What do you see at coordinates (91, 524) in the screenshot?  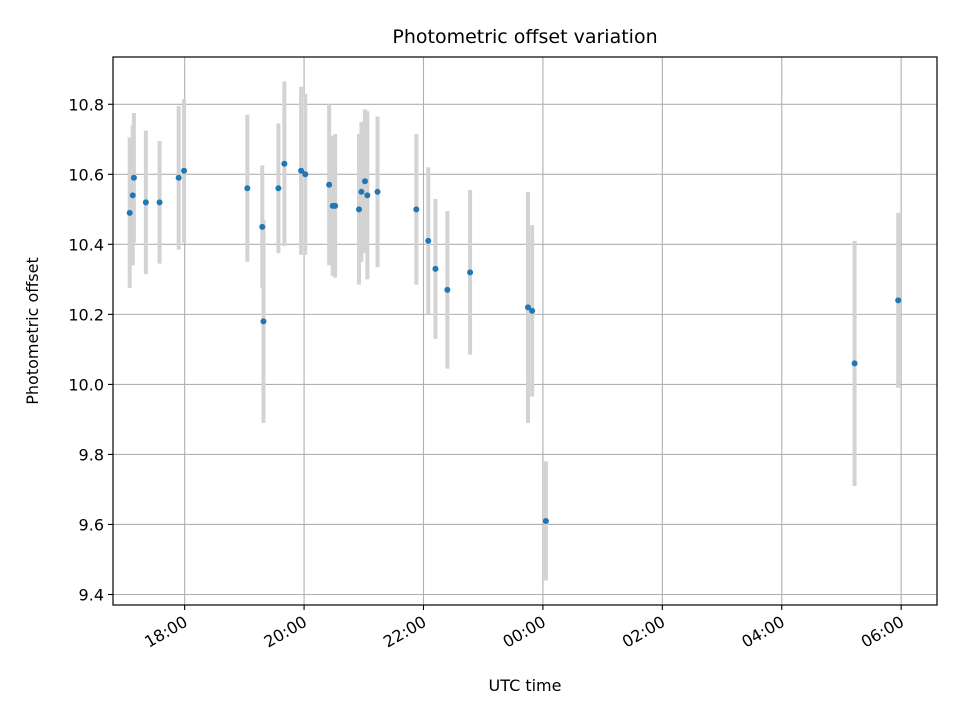 I see `y-tick-label: 9.6` at bounding box center [91, 524].